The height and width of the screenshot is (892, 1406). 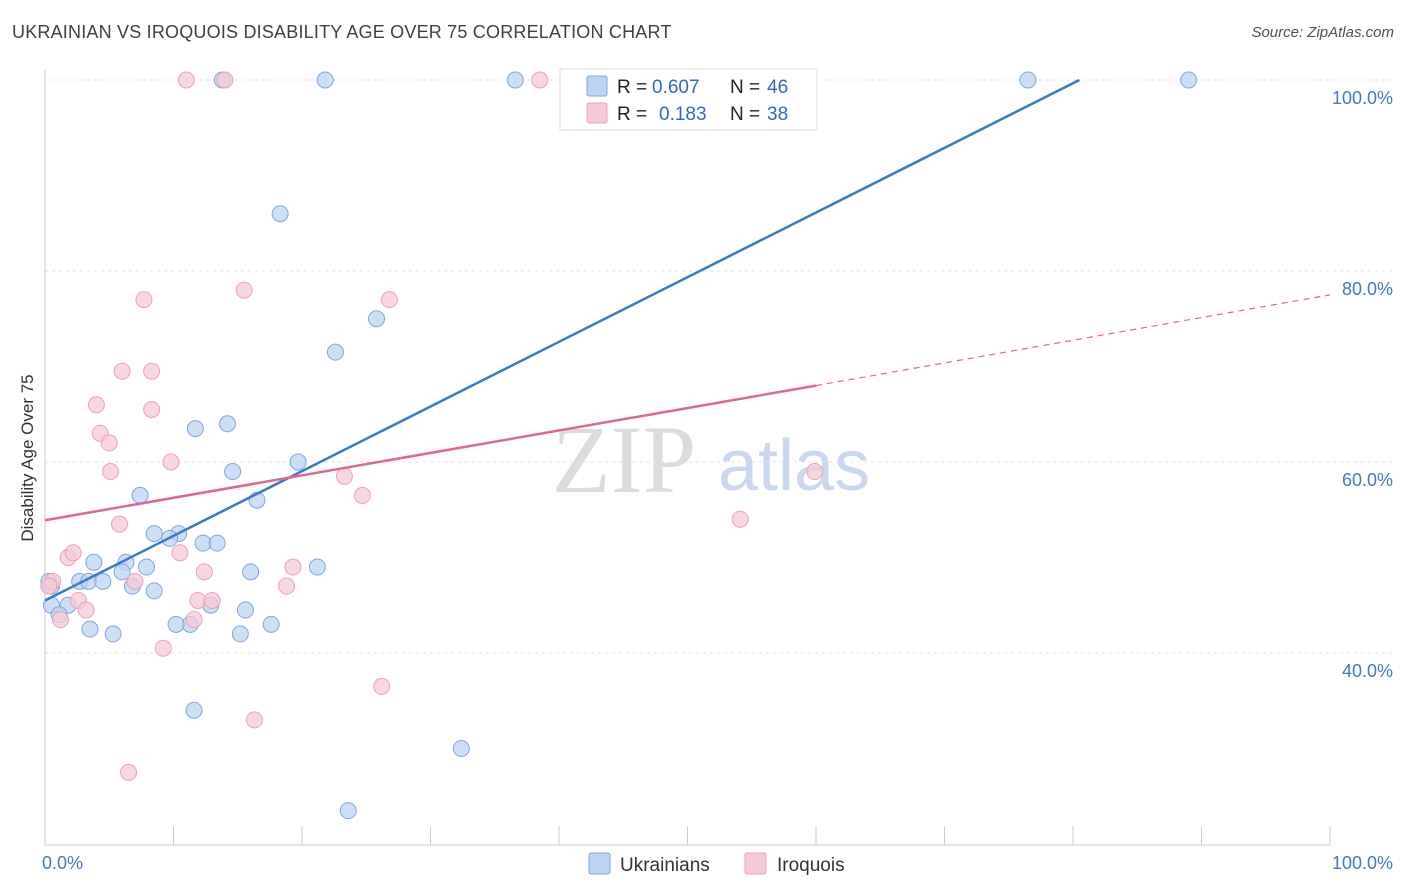 I want to click on legend-r-value-ukrainians: 0.607, so click(x=676, y=87).